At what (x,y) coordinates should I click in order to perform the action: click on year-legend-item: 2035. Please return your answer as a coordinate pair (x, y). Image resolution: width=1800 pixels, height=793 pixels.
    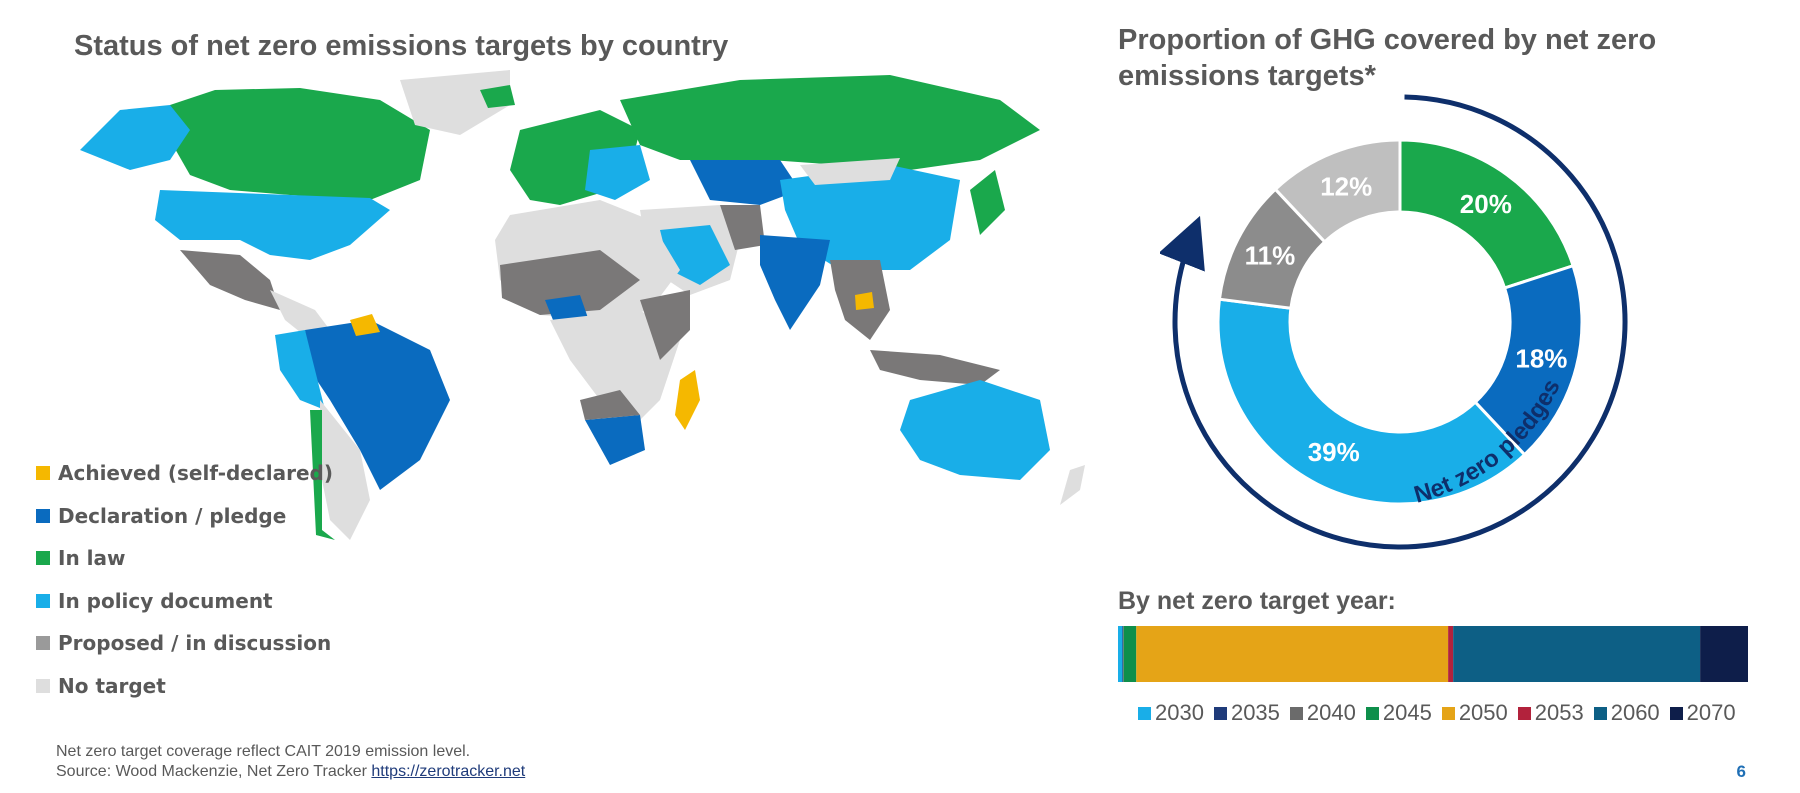
    Looking at the image, I should click on (1246, 713).